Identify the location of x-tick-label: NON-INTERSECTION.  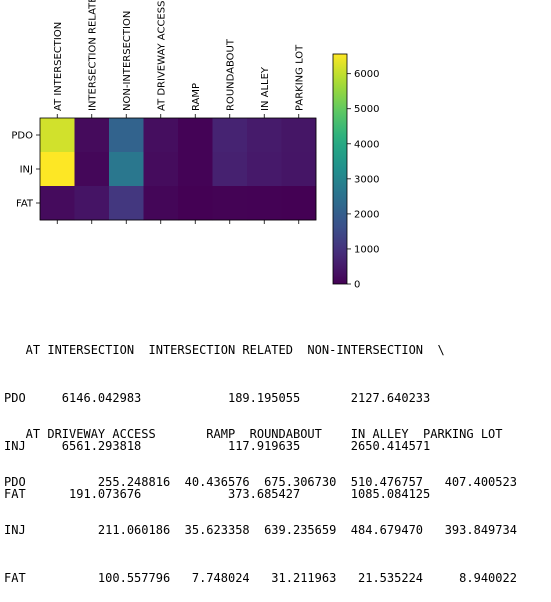
(127, 61).